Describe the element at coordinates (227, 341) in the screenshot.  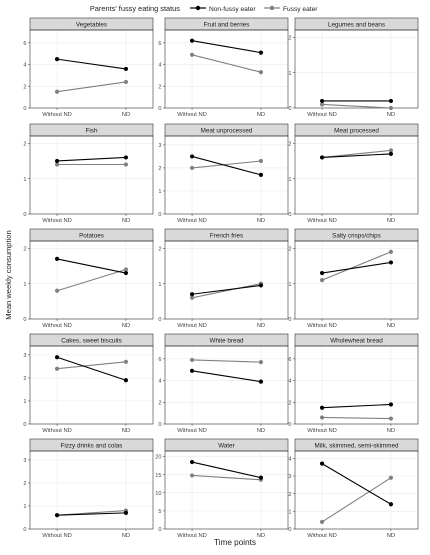
I see `panel-title: White bread` at that location.